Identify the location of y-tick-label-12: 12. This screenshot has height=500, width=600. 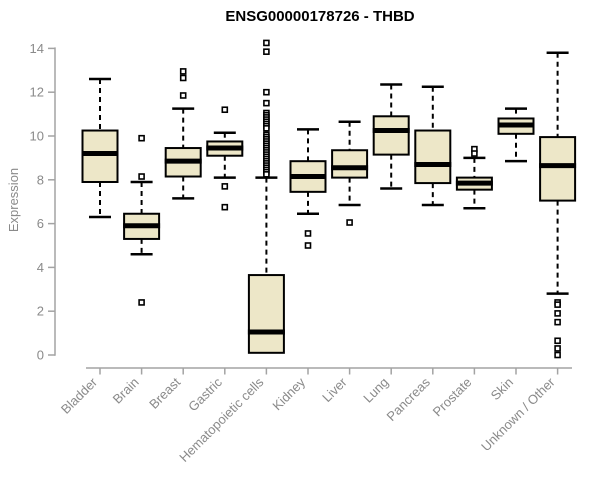
(37, 92).